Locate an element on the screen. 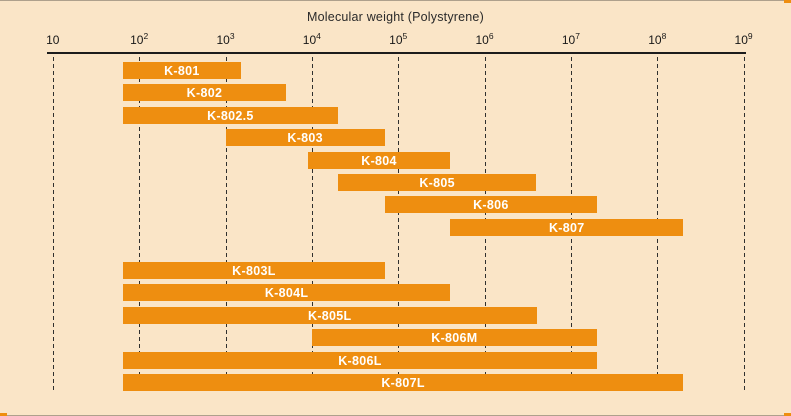 This screenshot has height=416, width=791. bar-label: K-805 is located at coordinates (437, 182).